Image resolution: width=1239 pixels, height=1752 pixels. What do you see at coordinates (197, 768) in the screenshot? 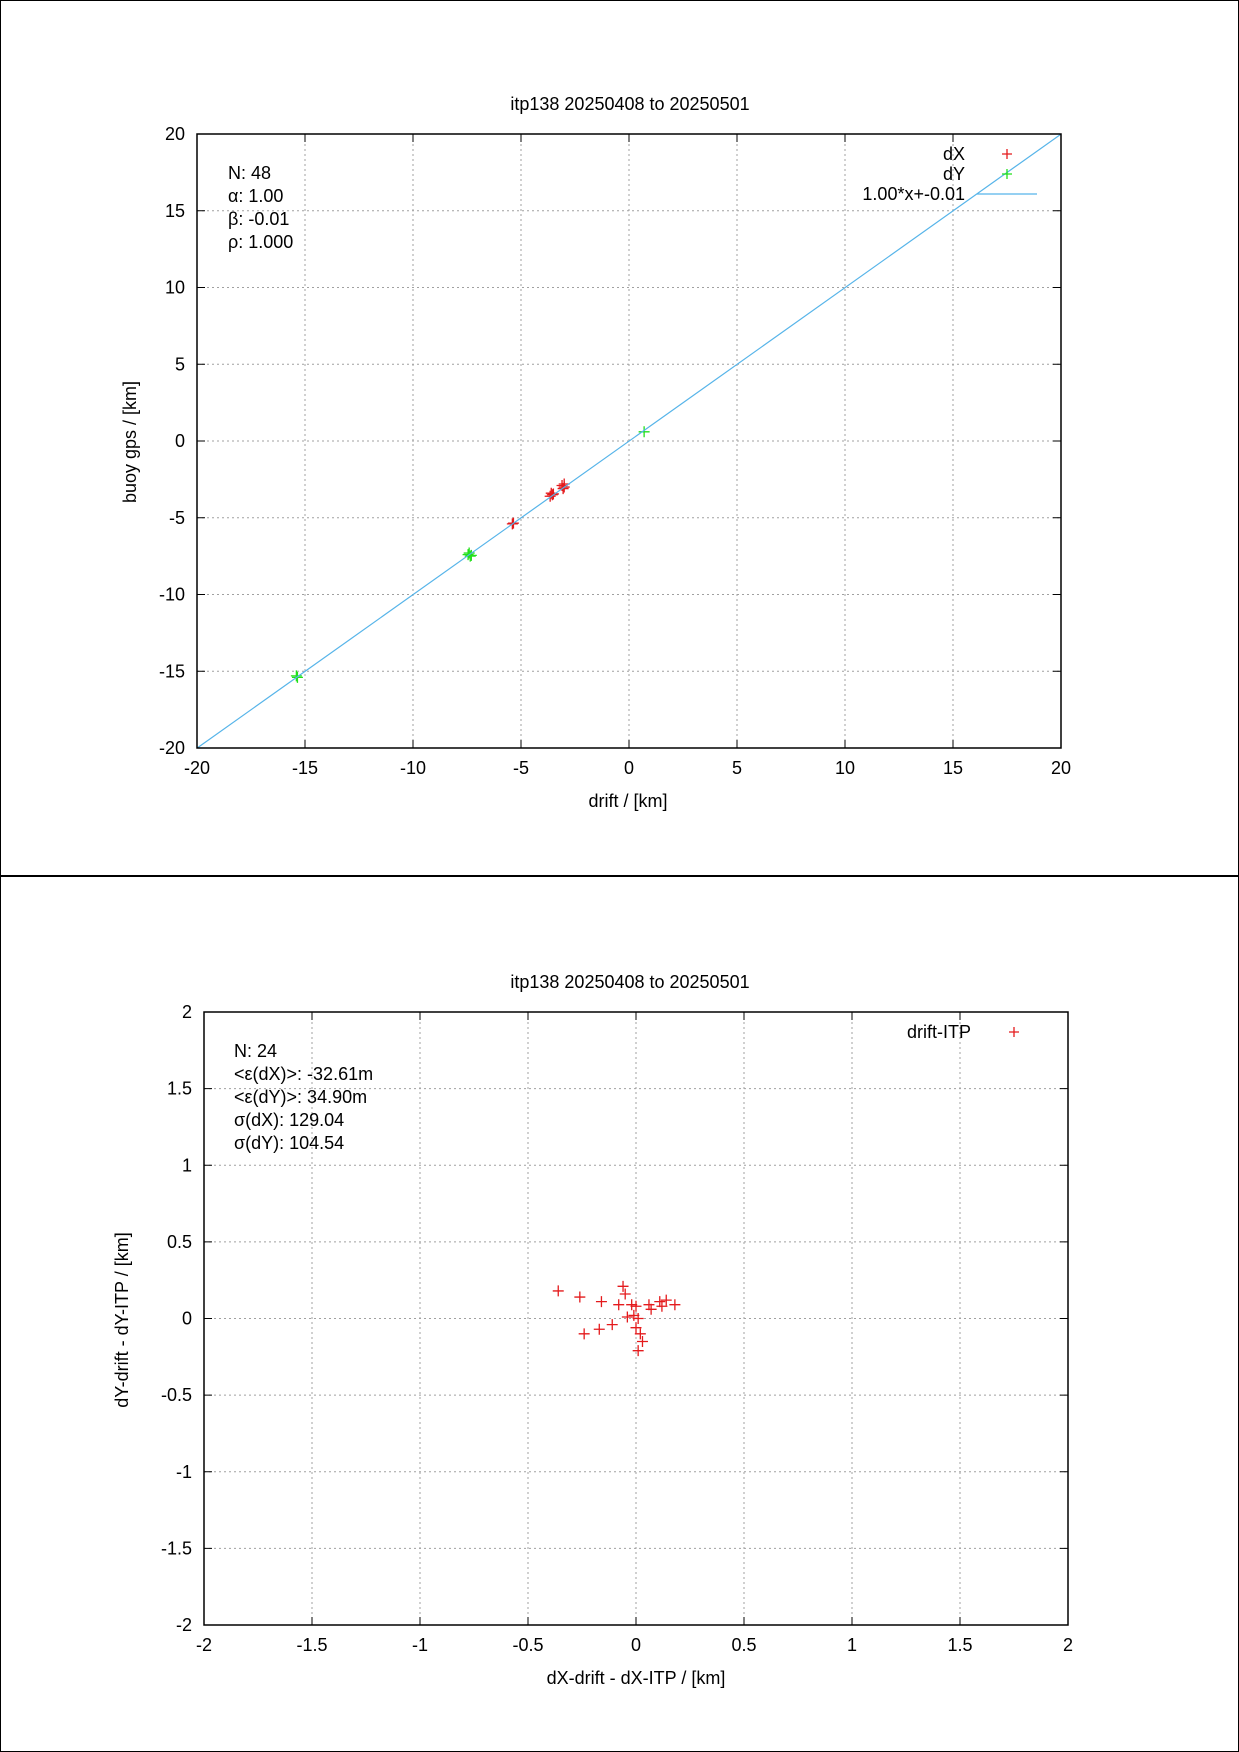
I see `x-tick-label: -20` at bounding box center [197, 768].